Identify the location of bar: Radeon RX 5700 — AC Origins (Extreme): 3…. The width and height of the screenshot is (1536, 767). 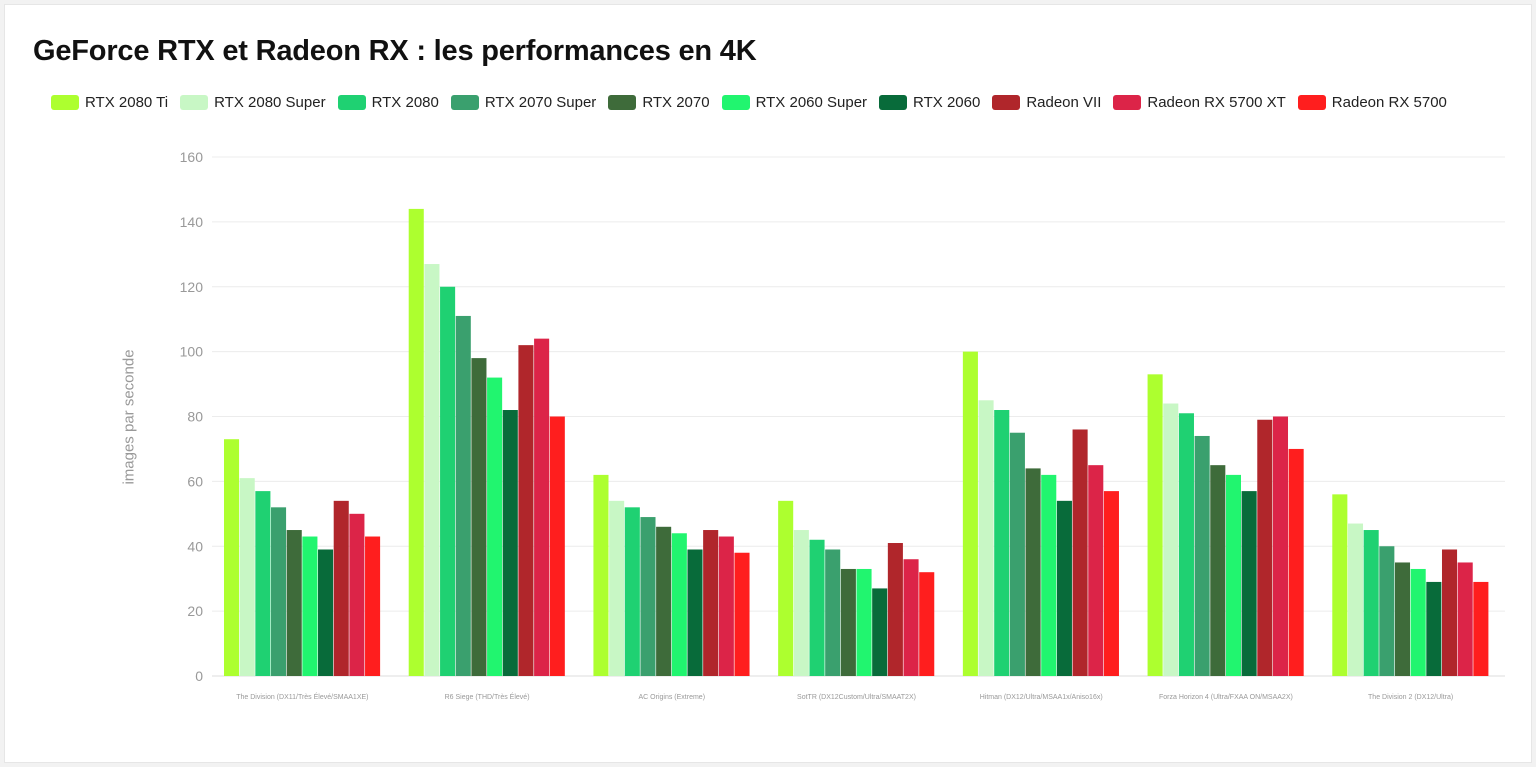
(742, 614).